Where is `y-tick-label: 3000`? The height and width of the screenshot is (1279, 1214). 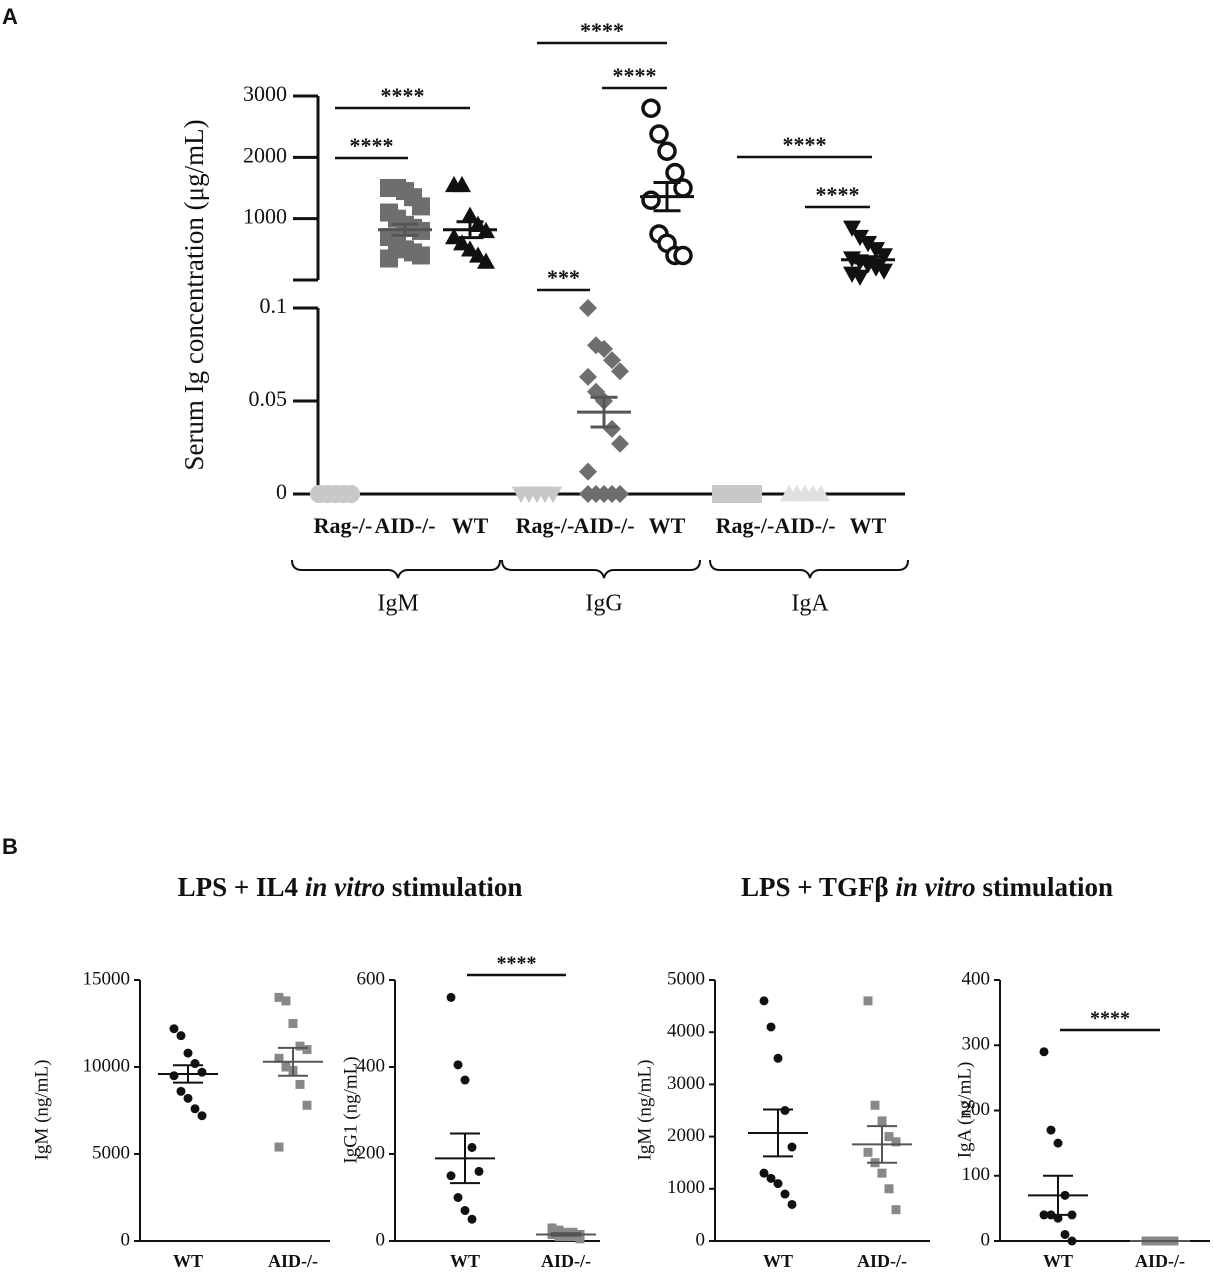
y-tick-label: 3000 is located at coordinates (265, 93).